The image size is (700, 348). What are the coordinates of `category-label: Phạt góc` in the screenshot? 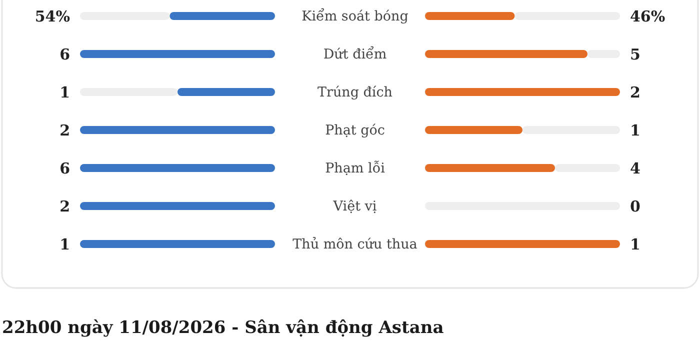 It's located at (355, 130).